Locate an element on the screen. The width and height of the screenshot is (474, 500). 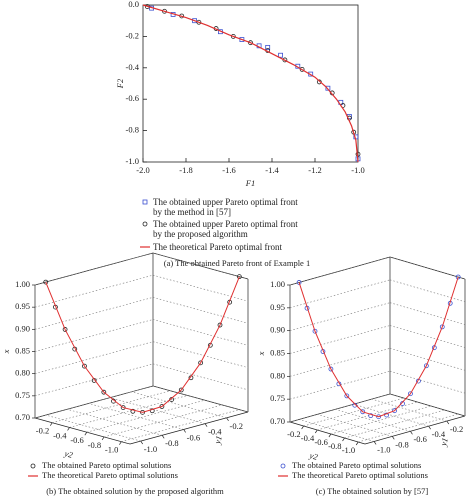
y-axis-label: F2 is located at coordinates (120, 83).